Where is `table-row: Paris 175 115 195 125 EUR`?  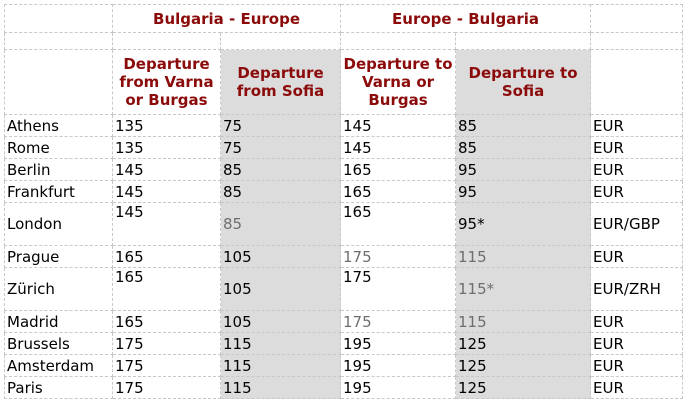
table-row: Paris 175 115 195 125 EUR is located at coordinates (344, 387).